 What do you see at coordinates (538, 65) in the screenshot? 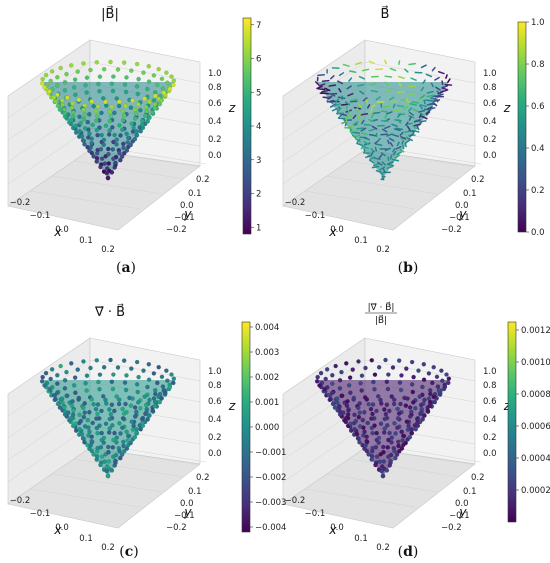
I see `colorbar-tick-label: 0.8` at bounding box center [538, 65].